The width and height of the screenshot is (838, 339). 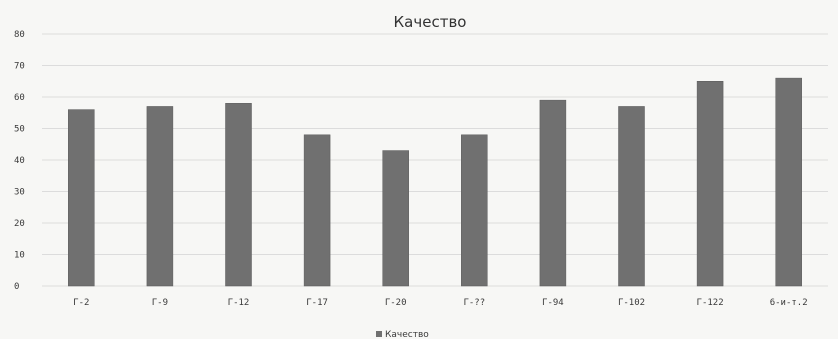 I want to click on y-tick-label: 30, so click(x=19, y=193).